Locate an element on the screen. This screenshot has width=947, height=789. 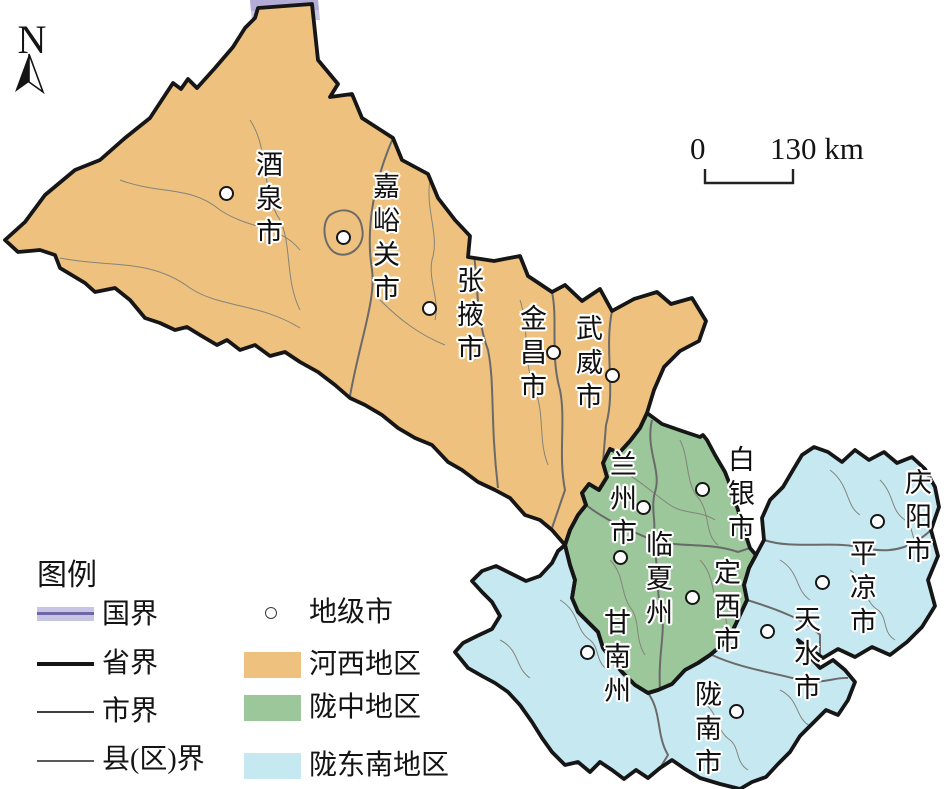
city-label: 甘南州 is located at coordinates (615, 659).